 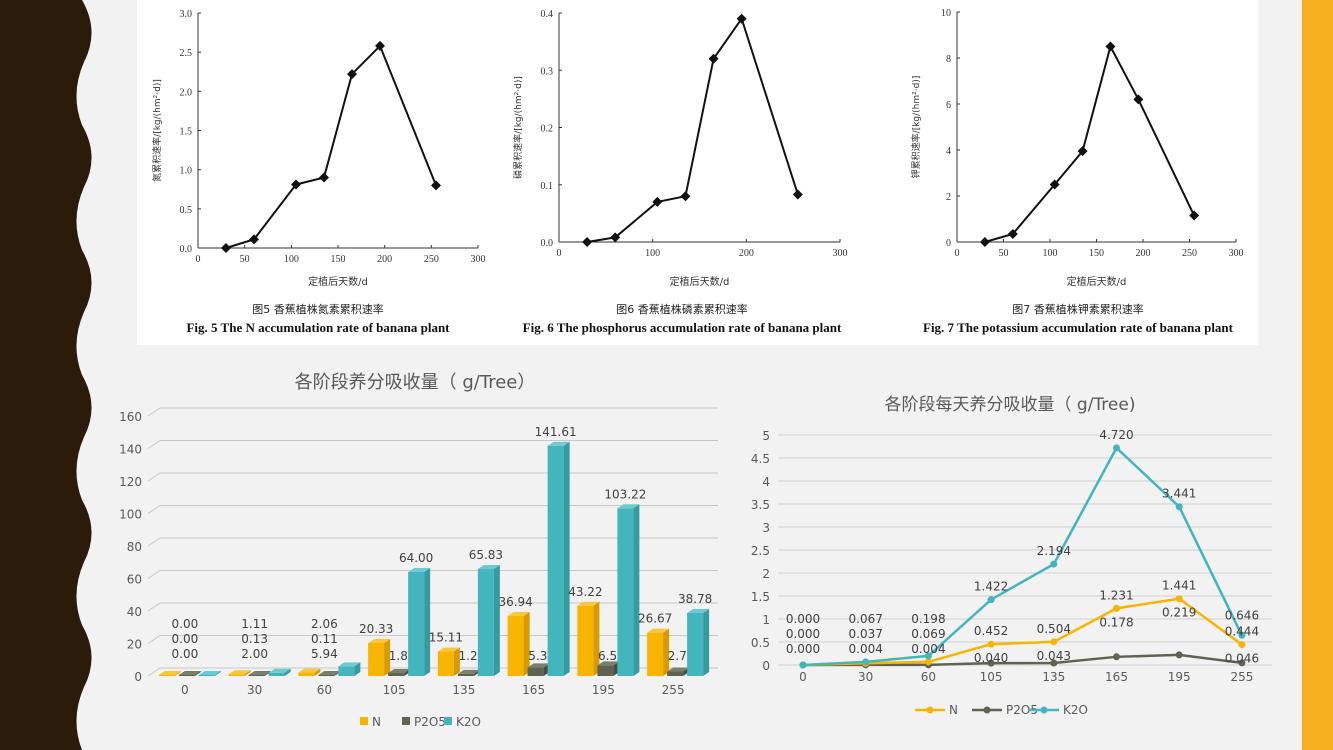 What do you see at coordinates (130, 482) in the screenshot?
I see `y-tick-label: 120` at bounding box center [130, 482].